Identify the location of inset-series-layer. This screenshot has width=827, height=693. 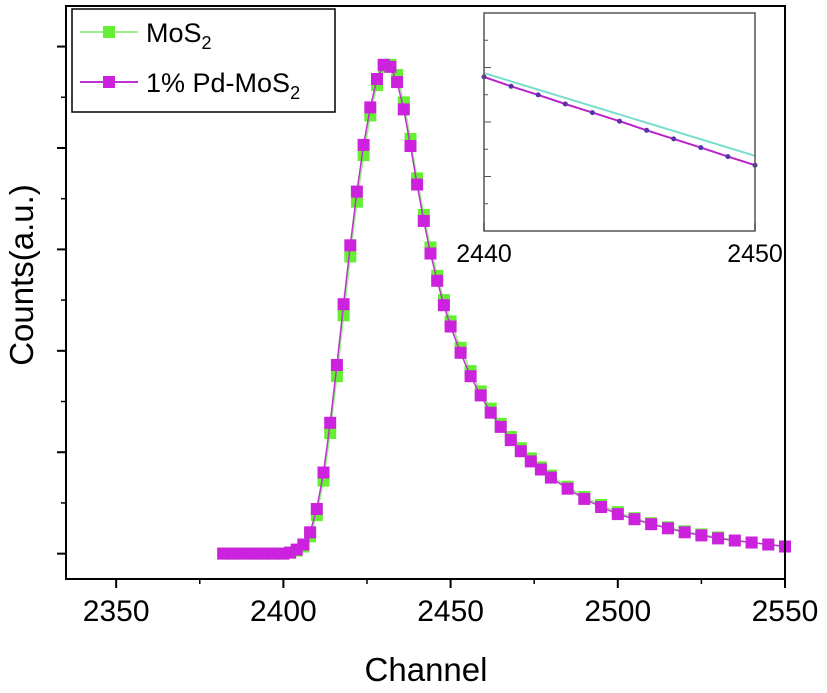
(619, 120).